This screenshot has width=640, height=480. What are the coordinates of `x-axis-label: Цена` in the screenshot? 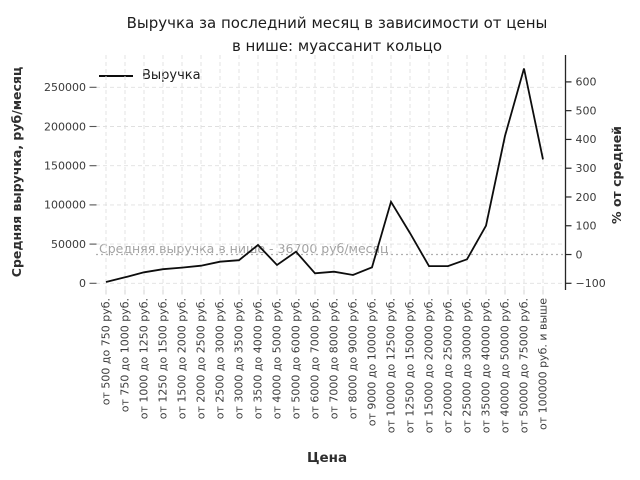 It's located at (327, 458).